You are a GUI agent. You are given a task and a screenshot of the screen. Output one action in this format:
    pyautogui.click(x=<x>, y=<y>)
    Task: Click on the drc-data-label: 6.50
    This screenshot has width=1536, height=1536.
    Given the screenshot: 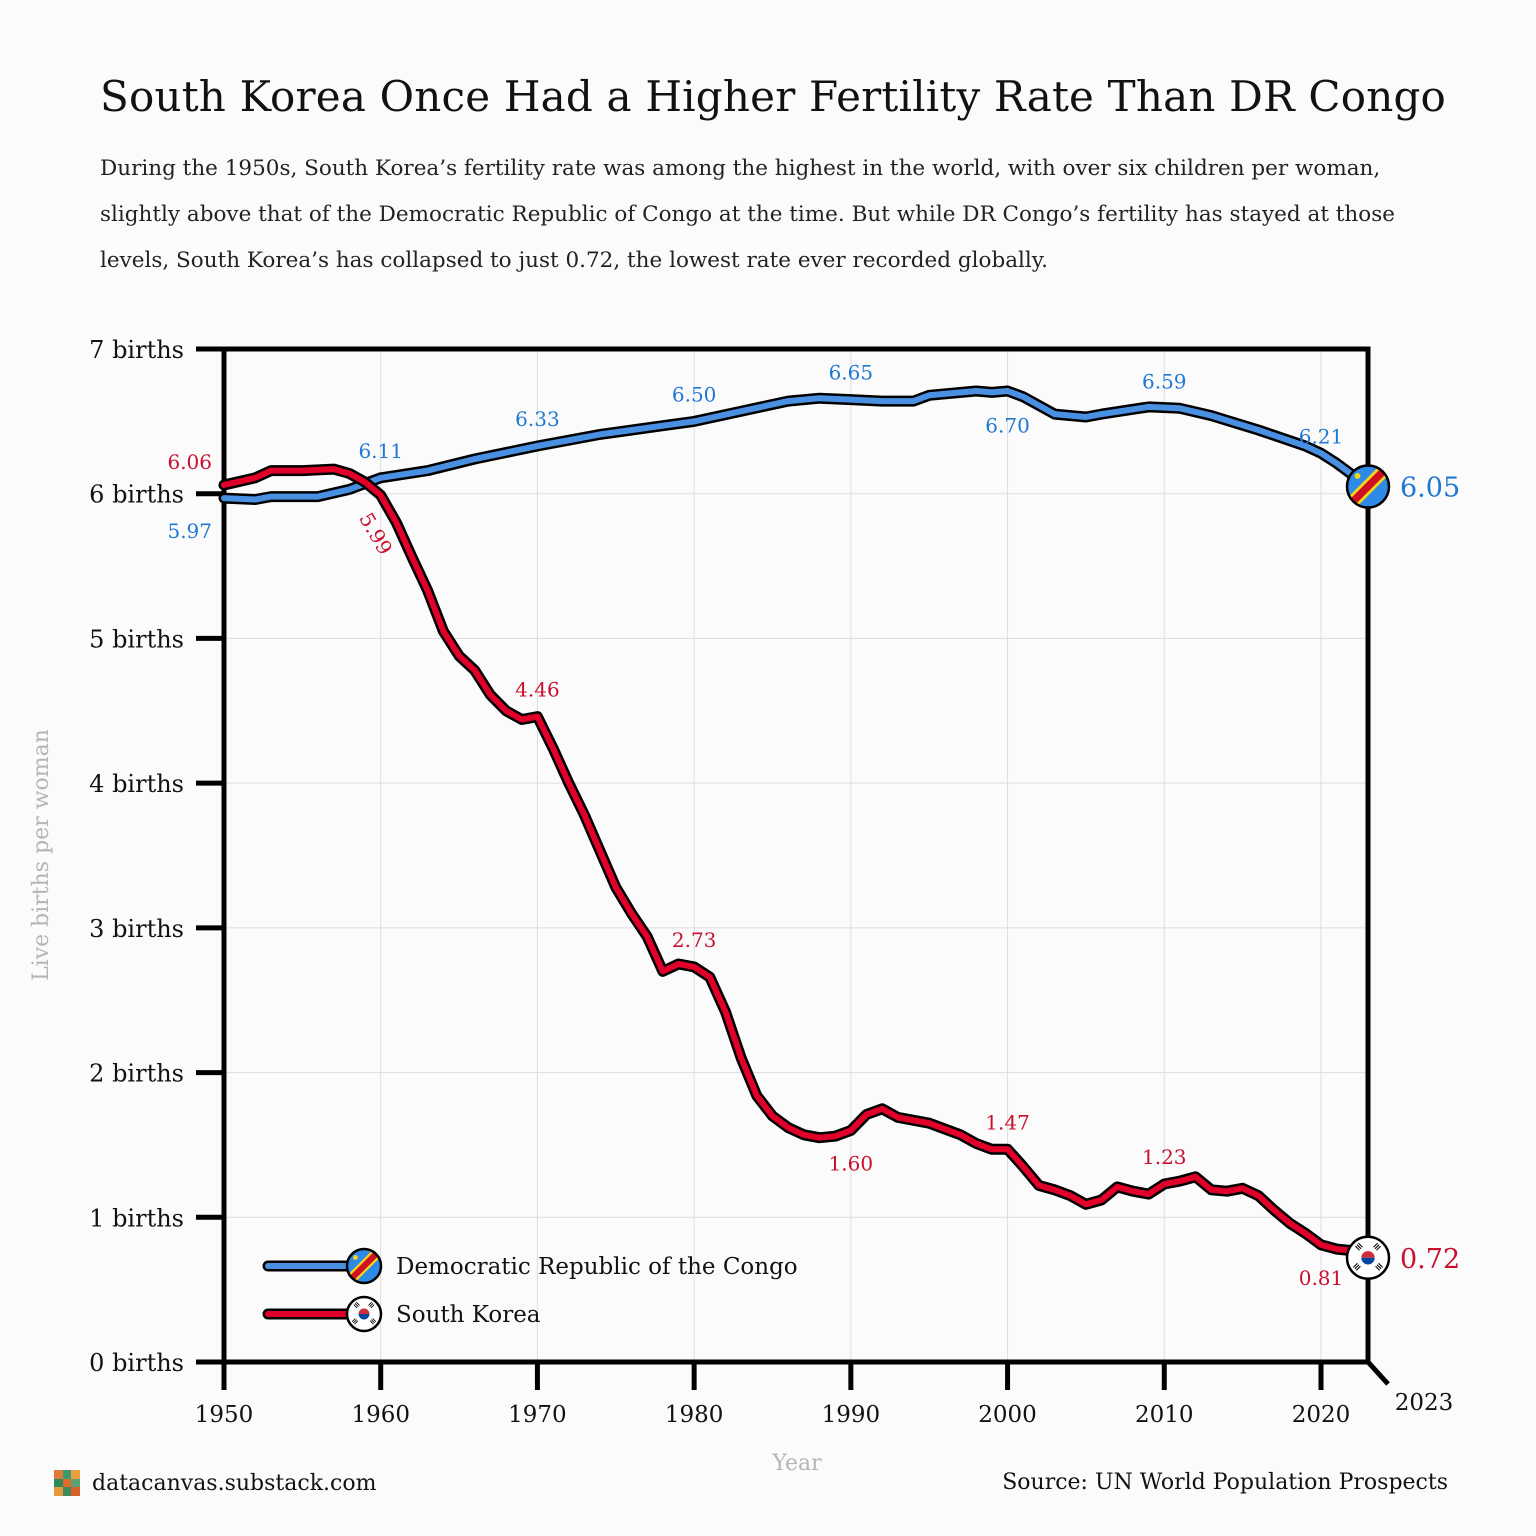 What is the action you would take?
    pyautogui.click(x=694, y=394)
    